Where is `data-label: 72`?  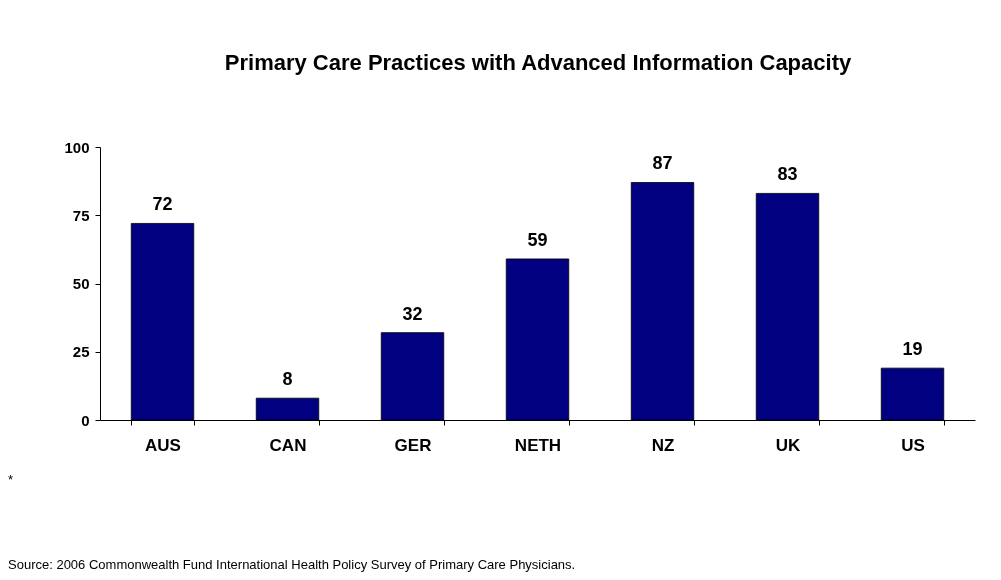 data-label: 72 is located at coordinates (162, 204).